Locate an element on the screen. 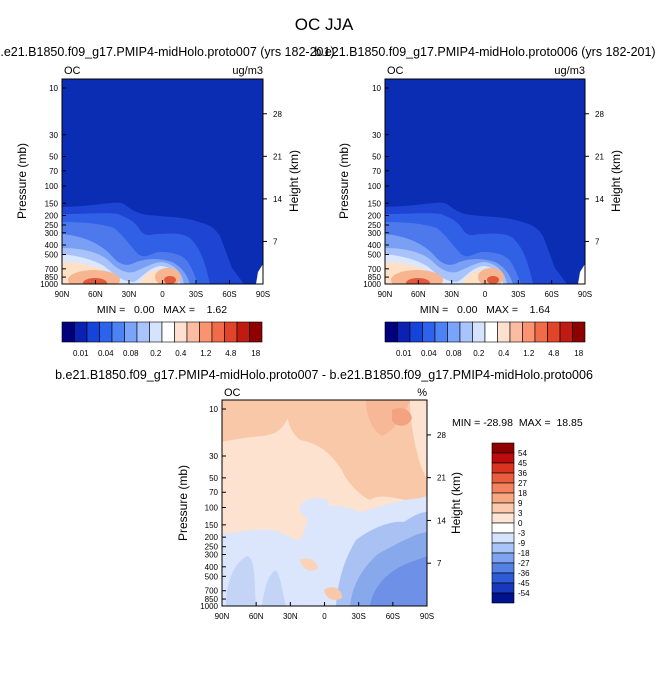 The height and width of the screenshot is (697, 671). panel-2-left-label: OC is located at coordinates (395, 71).